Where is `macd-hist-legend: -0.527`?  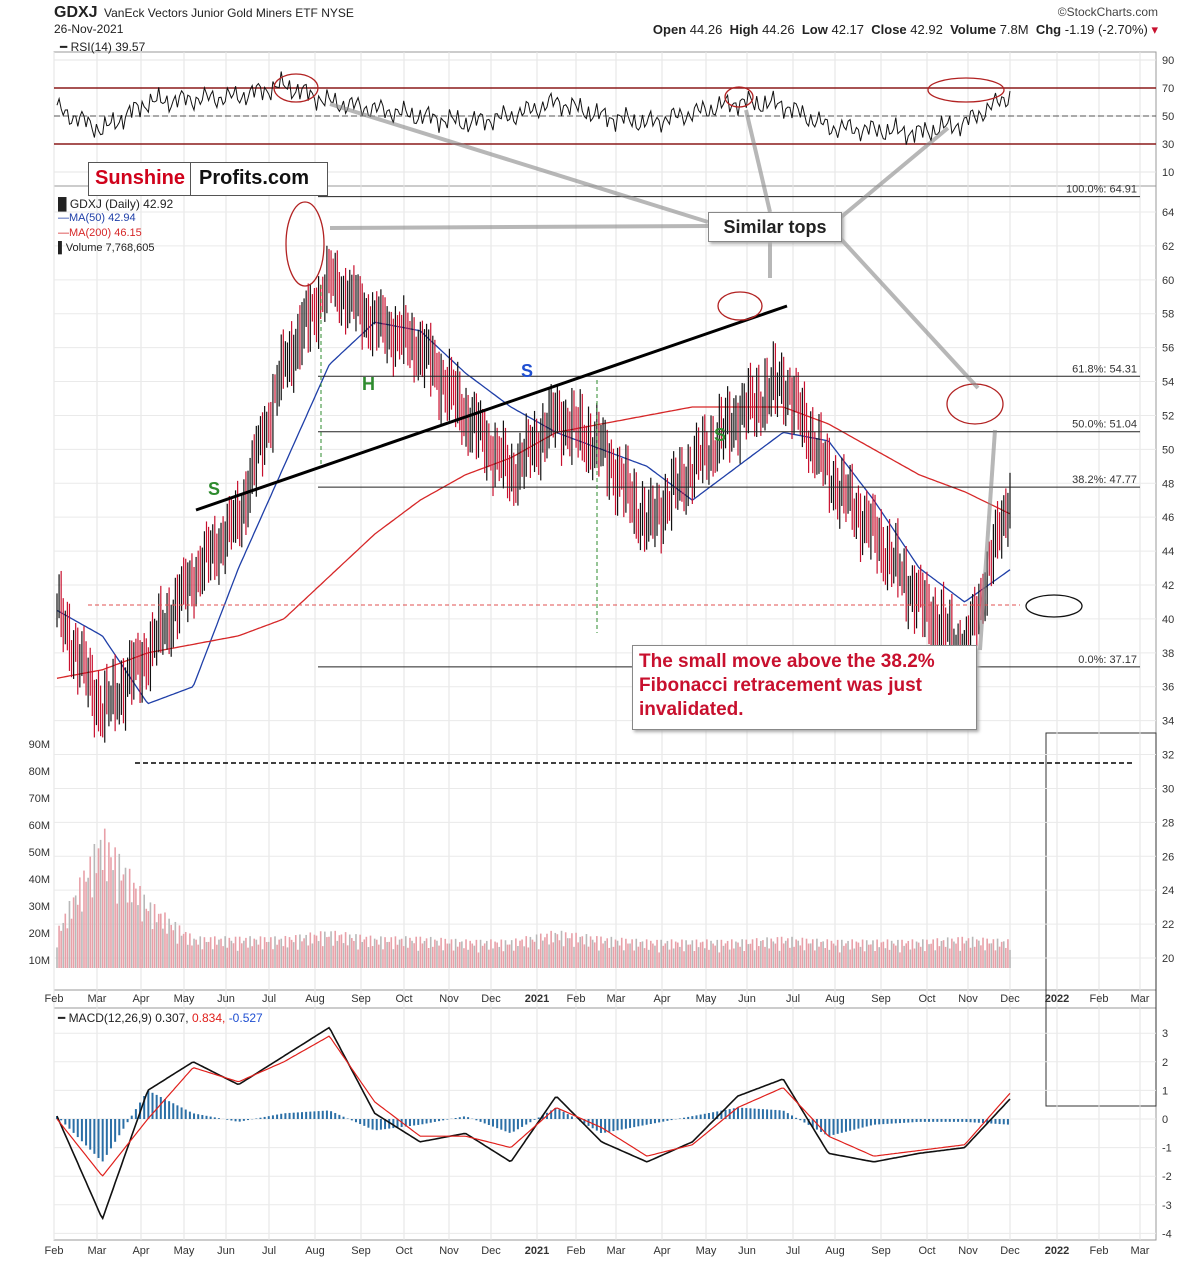 macd-hist-legend: -0.527 is located at coordinates (245, 1018).